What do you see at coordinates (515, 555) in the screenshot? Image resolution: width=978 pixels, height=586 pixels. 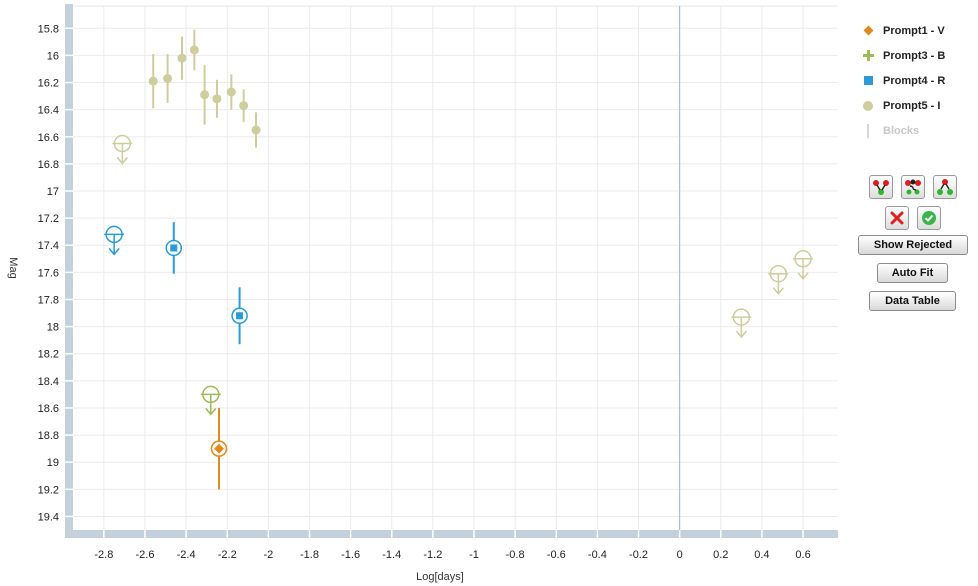 I see `x-tick-label: -0.8` at bounding box center [515, 555].